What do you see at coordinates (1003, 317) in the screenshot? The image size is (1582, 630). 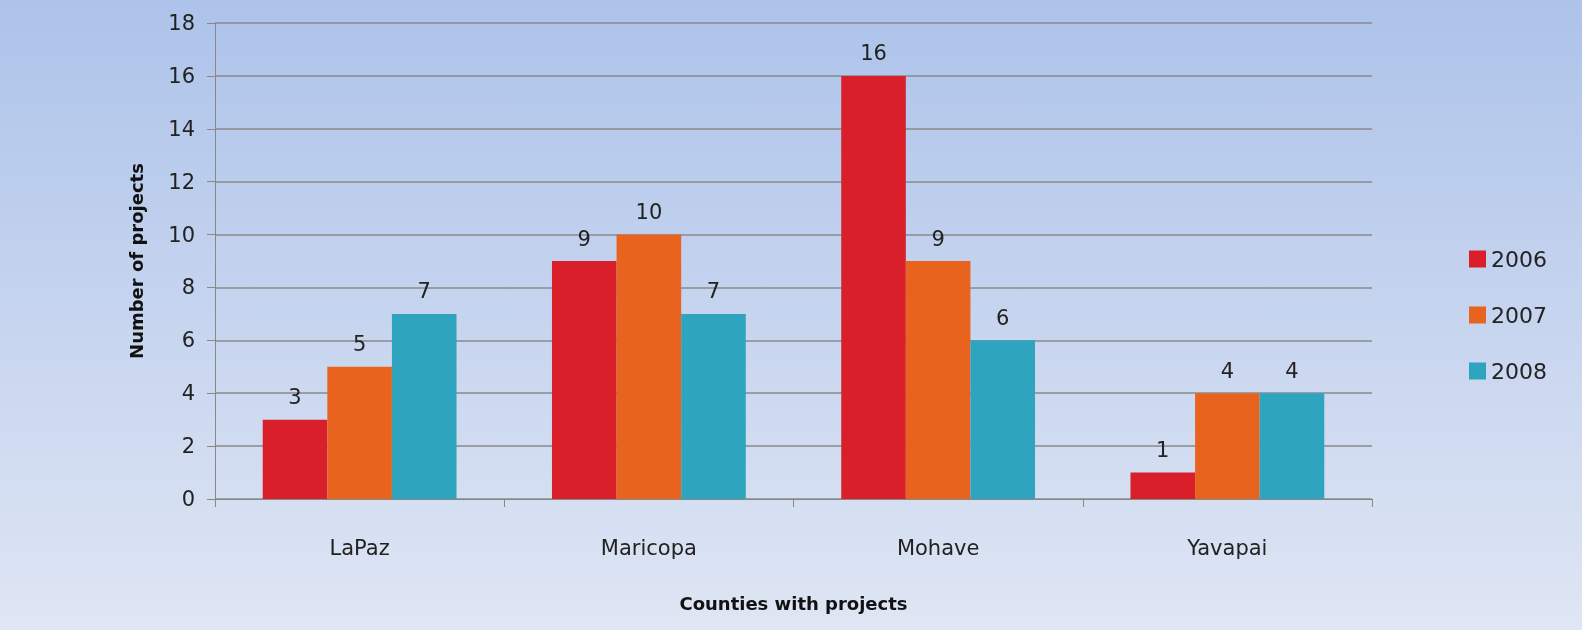 I see `data-label: 6` at bounding box center [1003, 317].